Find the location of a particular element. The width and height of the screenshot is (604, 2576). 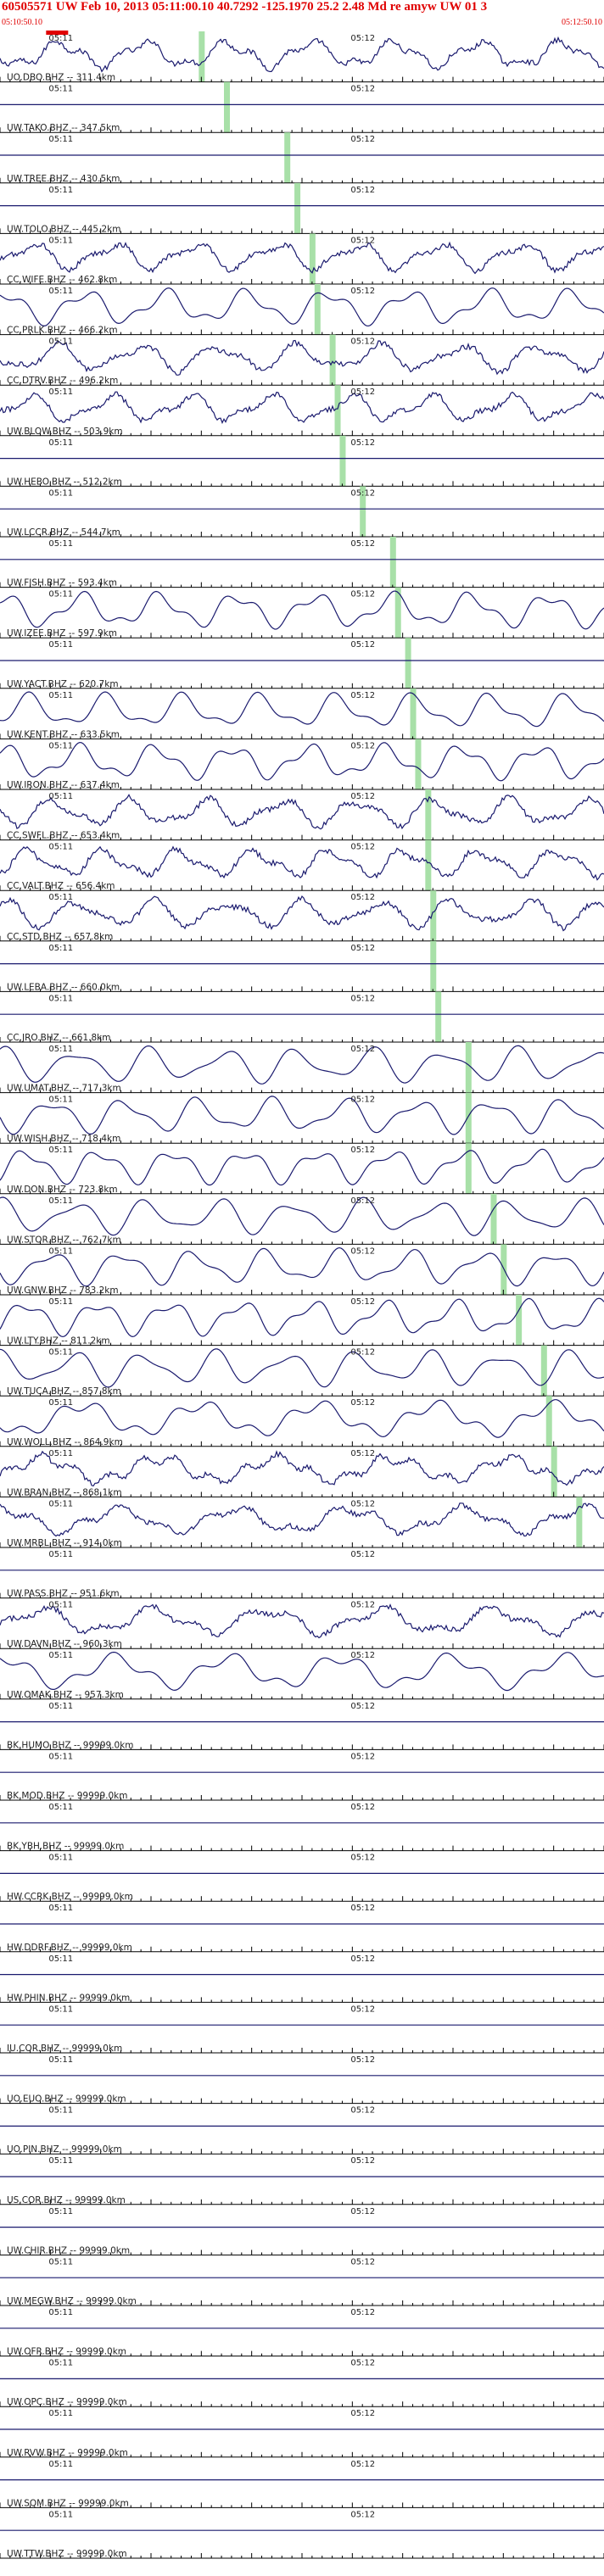

channel-panel: 05:11 05:12 US.COR.BHZ -- 99999.0km is located at coordinates (302, 2180).